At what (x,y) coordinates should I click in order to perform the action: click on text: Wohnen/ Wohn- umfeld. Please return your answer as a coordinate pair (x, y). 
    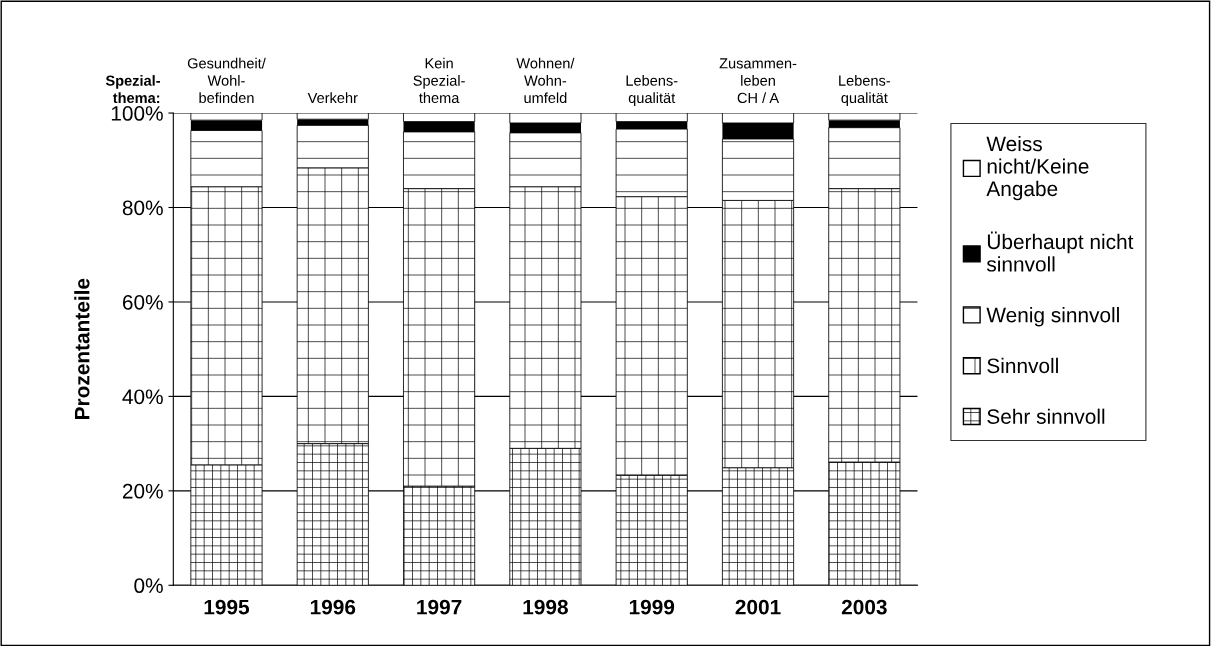
    Looking at the image, I should click on (545, 80).